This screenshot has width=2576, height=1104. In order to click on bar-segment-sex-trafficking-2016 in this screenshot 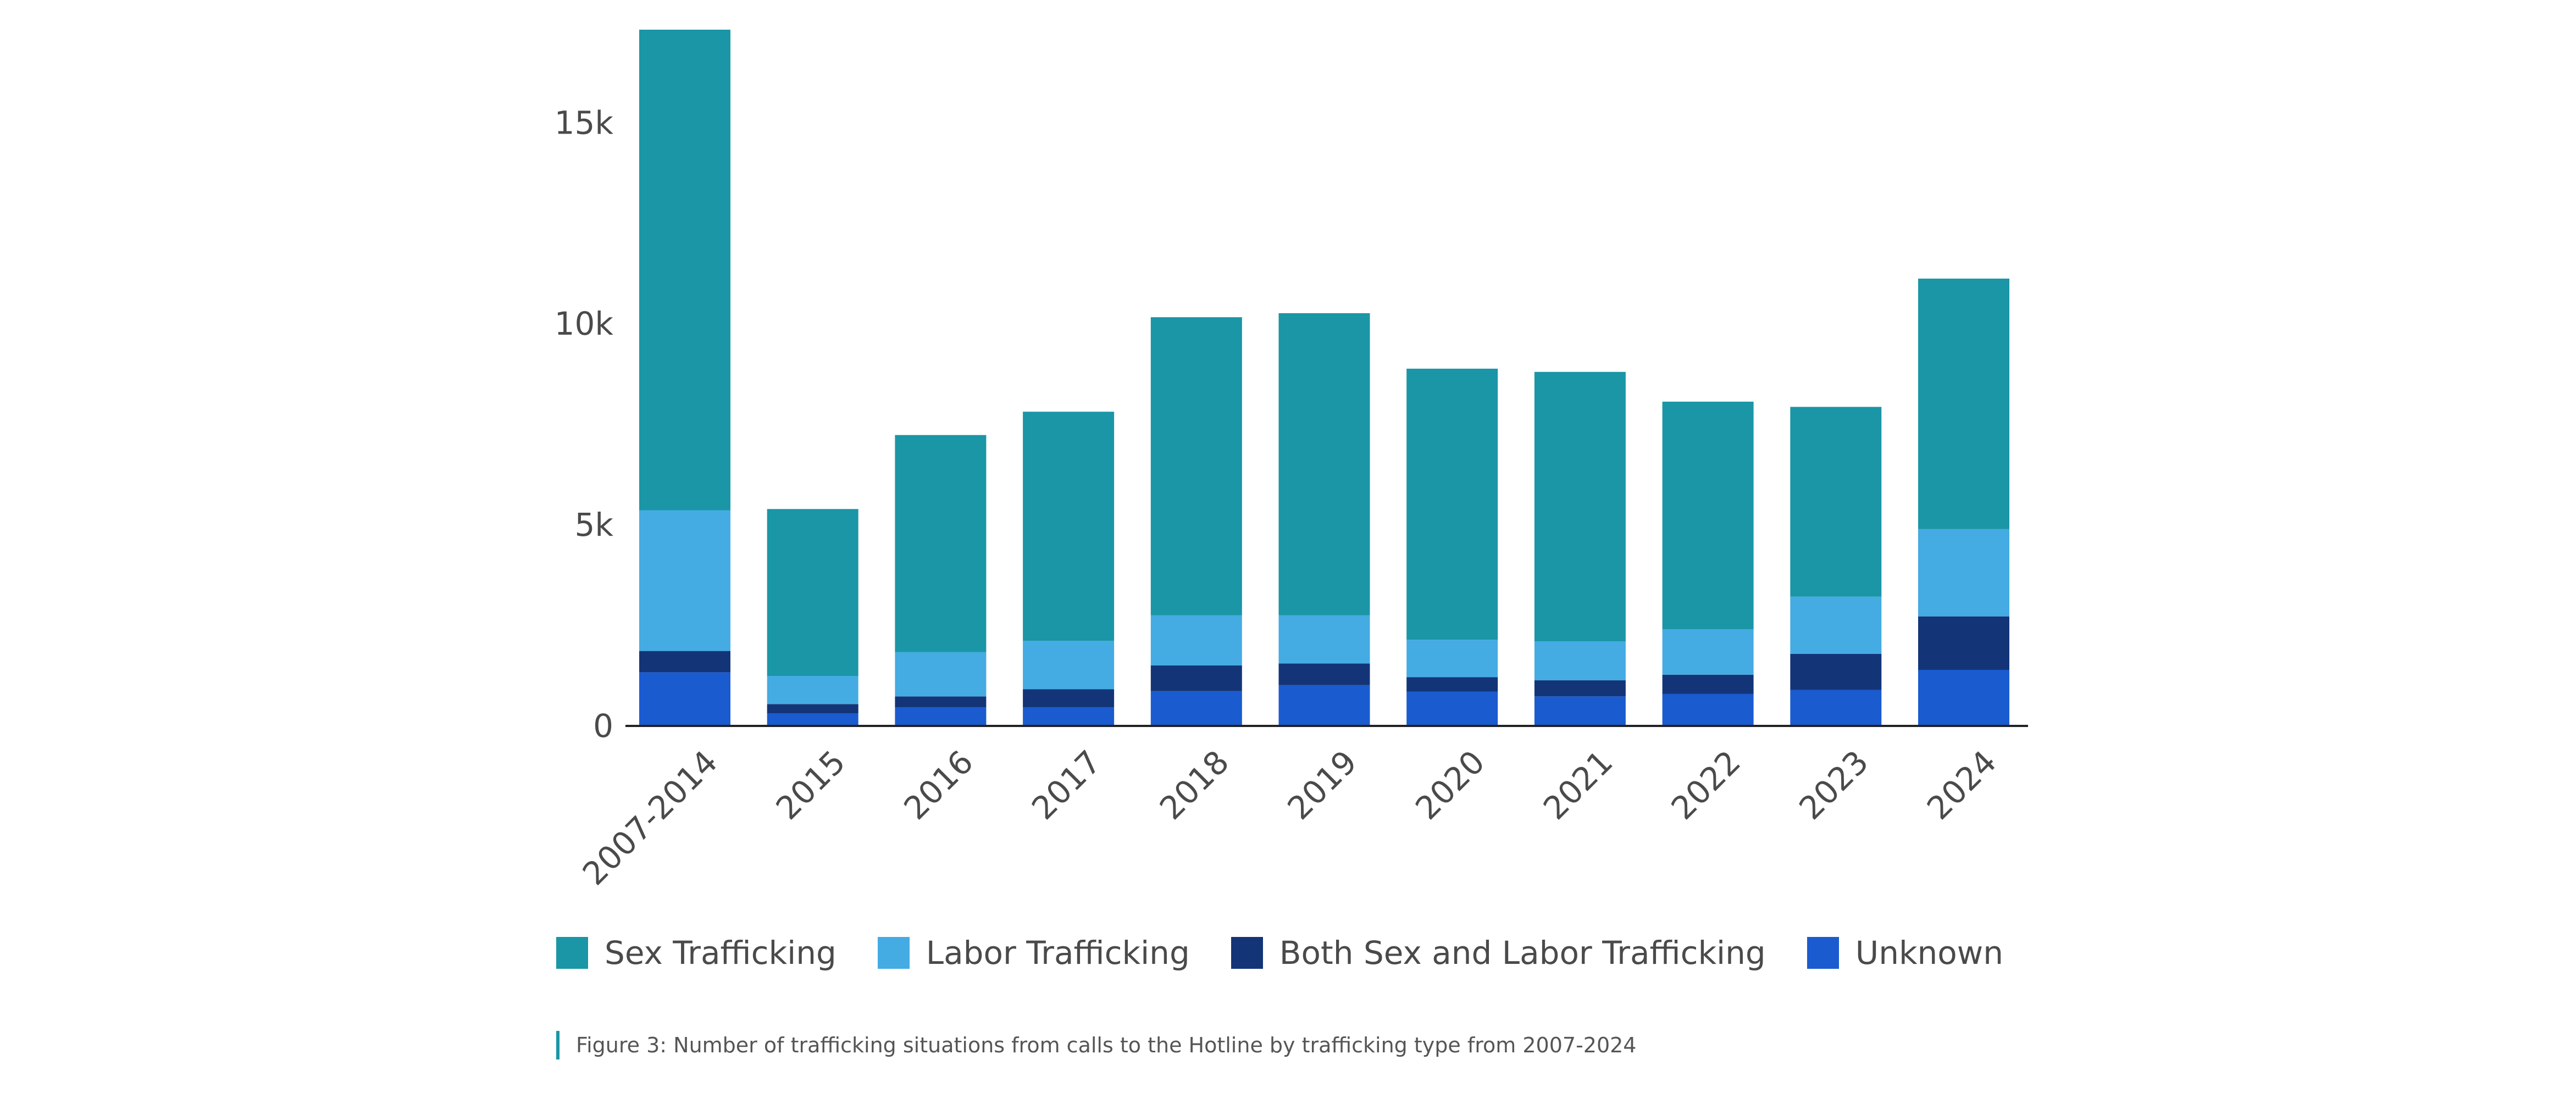, I will do `click(941, 543)`.